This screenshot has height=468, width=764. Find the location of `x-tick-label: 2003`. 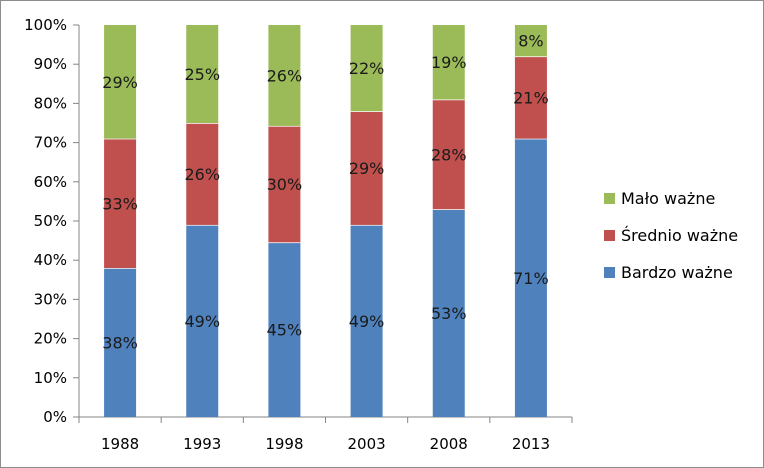

x-tick-label: 2003 is located at coordinates (366, 444).